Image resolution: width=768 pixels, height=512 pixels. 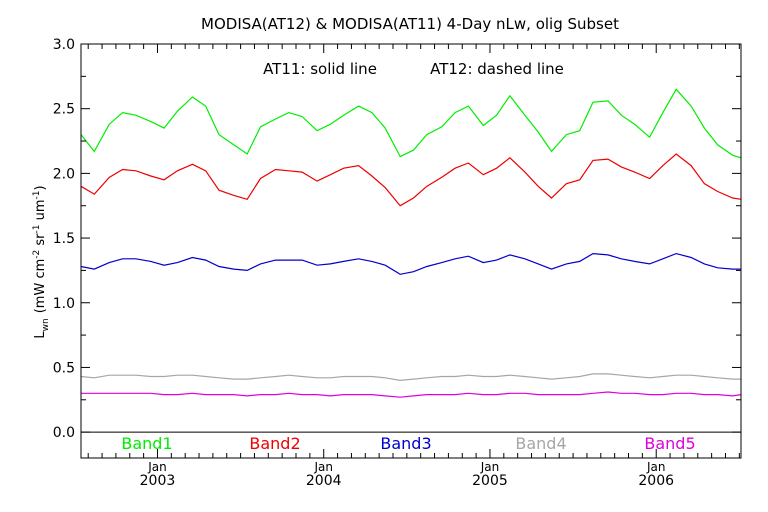 What do you see at coordinates (40, 187) in the screenshot?
I see `y-label-close: )` at bounding box center [40, 187].